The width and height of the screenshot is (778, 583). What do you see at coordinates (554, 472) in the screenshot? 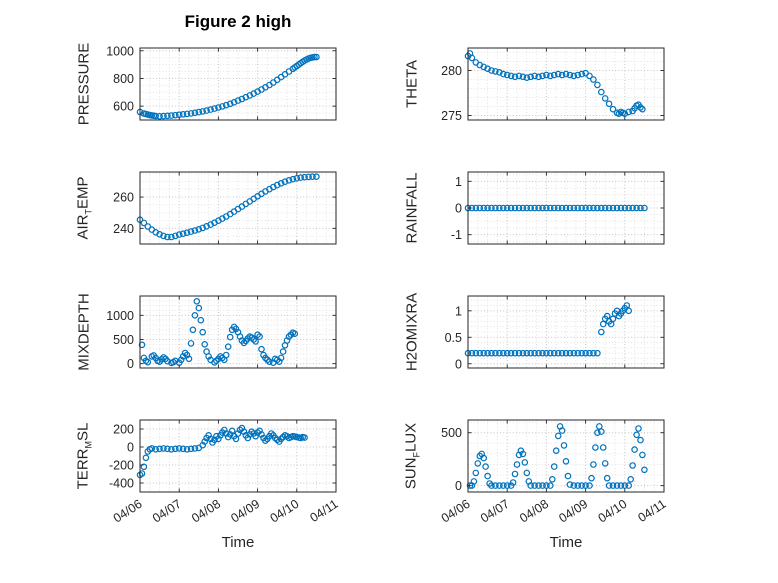
I see `sun-flux-chart: 0 500 04/06 04/07 04/08 04/09 04/10 04/11` at bounding box center [554, 472].